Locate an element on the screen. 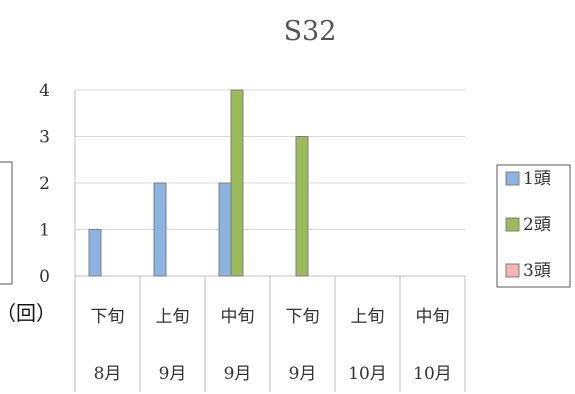 The image size is (575, 394). legend-swatch-2頭 is located at coordinates (512, 224).